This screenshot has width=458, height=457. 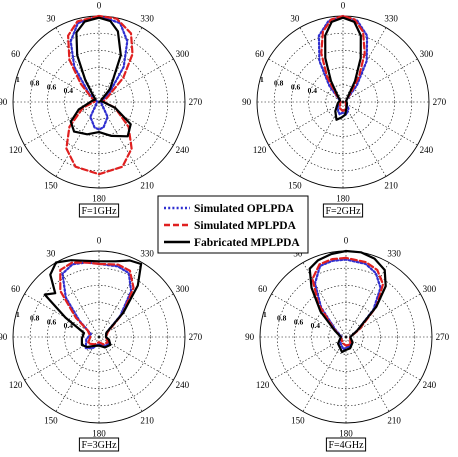 I want to click on chart-caption: F=4GHz, so click(x=346, y=445).